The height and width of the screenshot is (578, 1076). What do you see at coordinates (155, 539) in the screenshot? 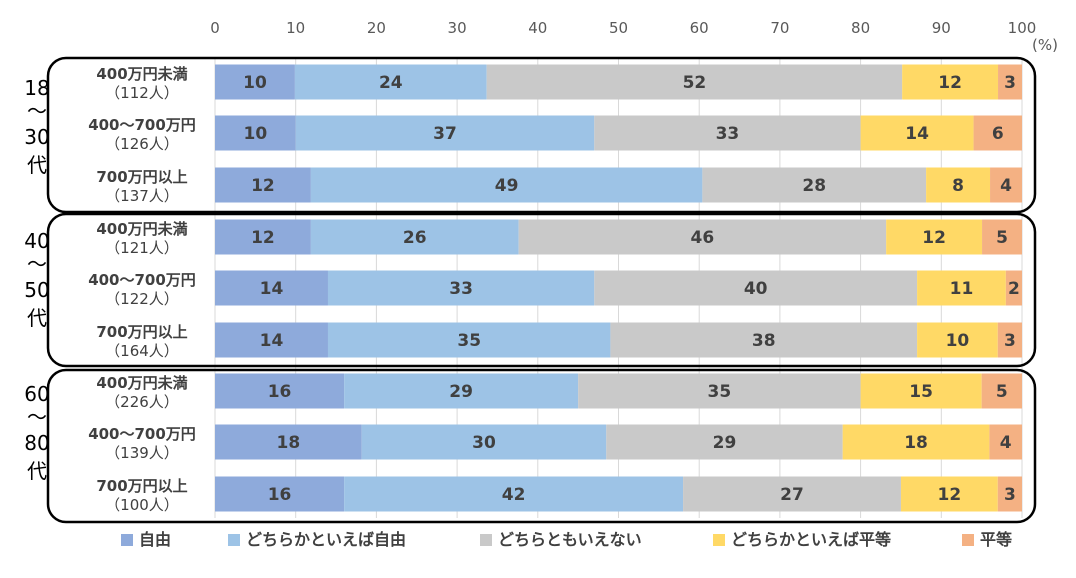
I see `legend-label: 自由` at bounding box center [155, 539].